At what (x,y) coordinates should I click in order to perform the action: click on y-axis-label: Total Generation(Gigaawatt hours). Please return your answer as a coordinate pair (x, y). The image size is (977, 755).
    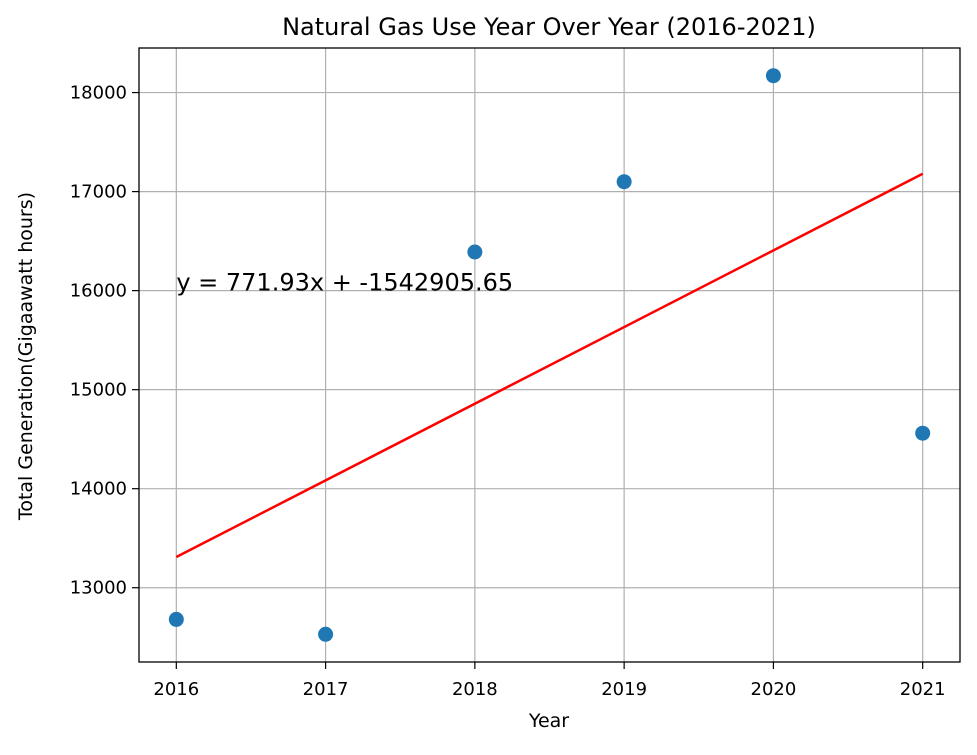
    Looking at the image, I should click on (26, 356).